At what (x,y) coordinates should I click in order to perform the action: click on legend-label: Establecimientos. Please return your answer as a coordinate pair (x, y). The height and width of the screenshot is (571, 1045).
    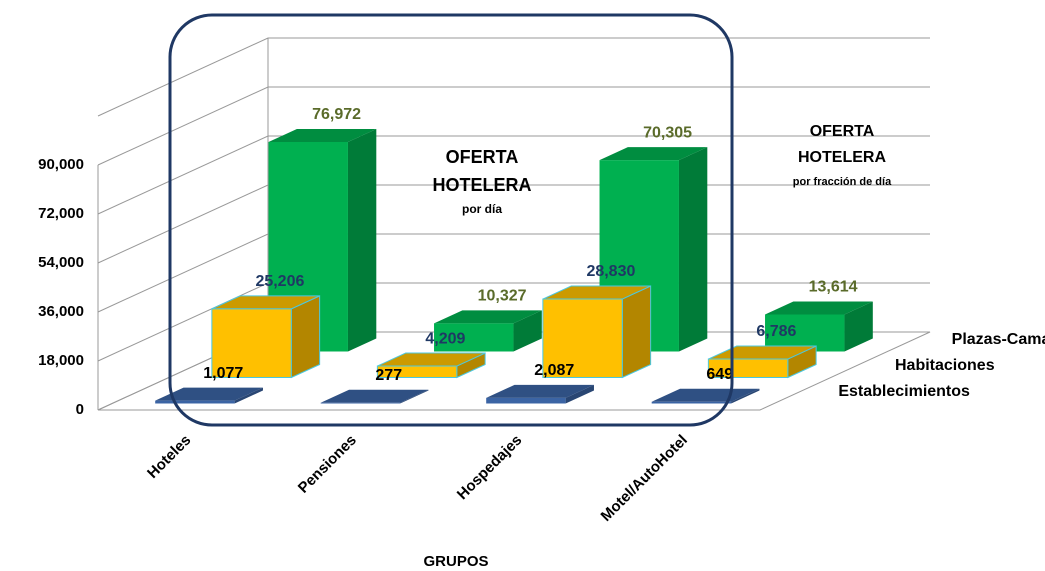
    Looking at the image, I should click on (904, 391).